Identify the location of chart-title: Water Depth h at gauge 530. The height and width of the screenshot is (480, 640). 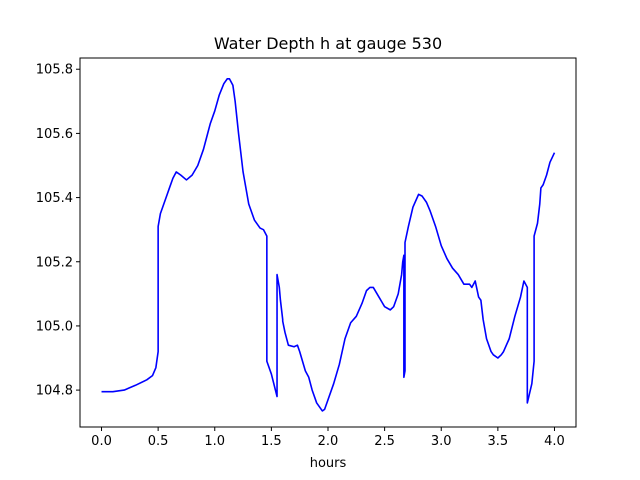
(328, 43).